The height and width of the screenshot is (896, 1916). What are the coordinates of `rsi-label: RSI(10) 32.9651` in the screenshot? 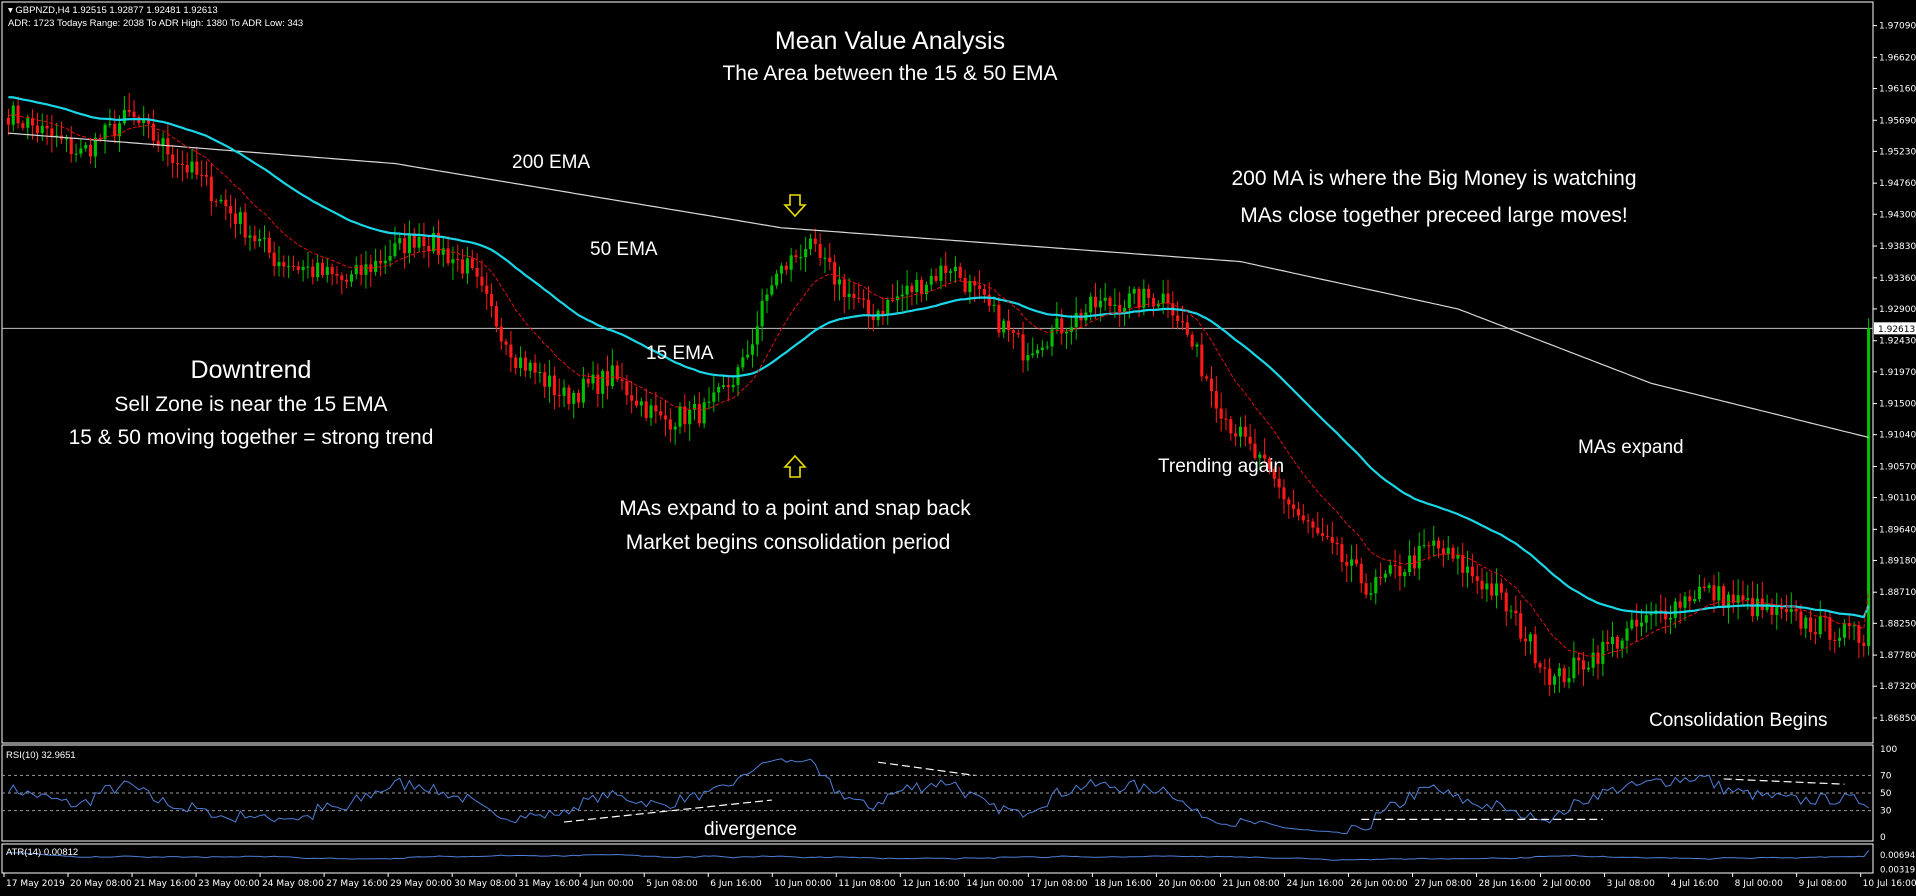 It's located at (41, 755).